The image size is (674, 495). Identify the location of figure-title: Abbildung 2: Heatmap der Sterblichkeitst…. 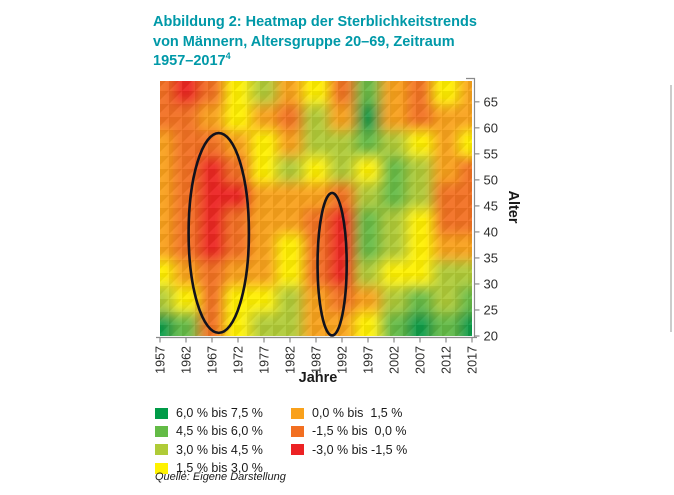
(353, 42).